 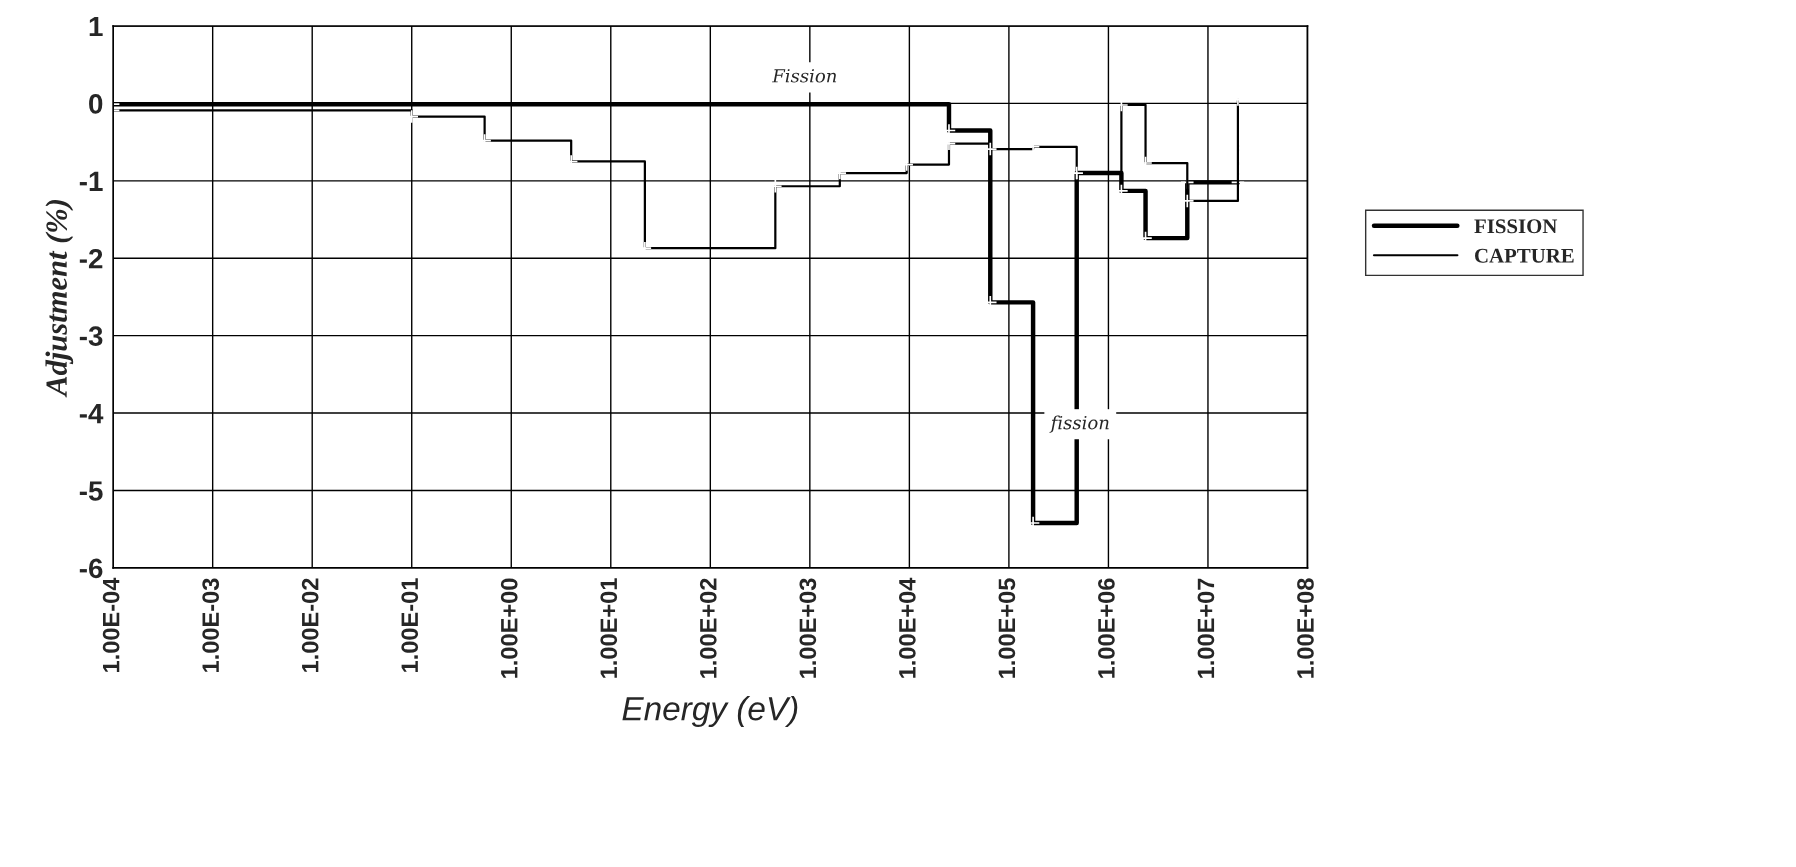 I want to click on y-tick-label: -4, so click(x=91, y=414).